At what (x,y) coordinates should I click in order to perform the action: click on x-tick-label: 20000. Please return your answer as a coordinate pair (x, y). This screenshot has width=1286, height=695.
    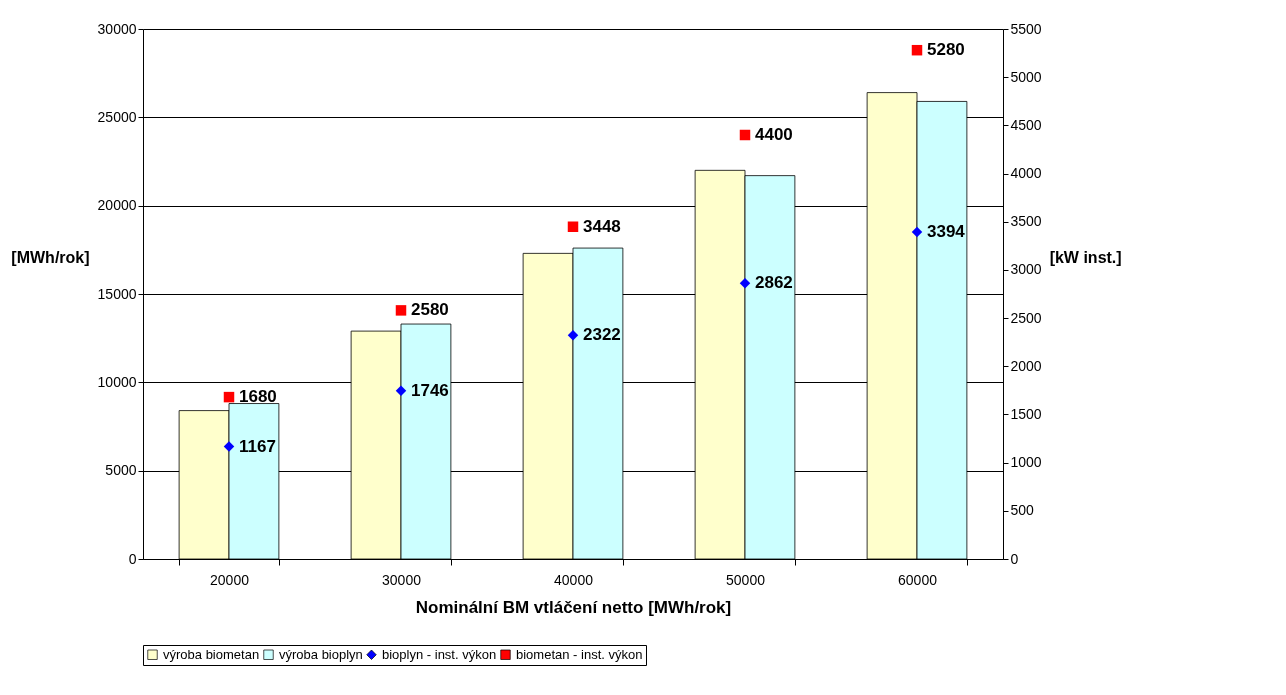
    Looking at the image, I should click on (230, 579).